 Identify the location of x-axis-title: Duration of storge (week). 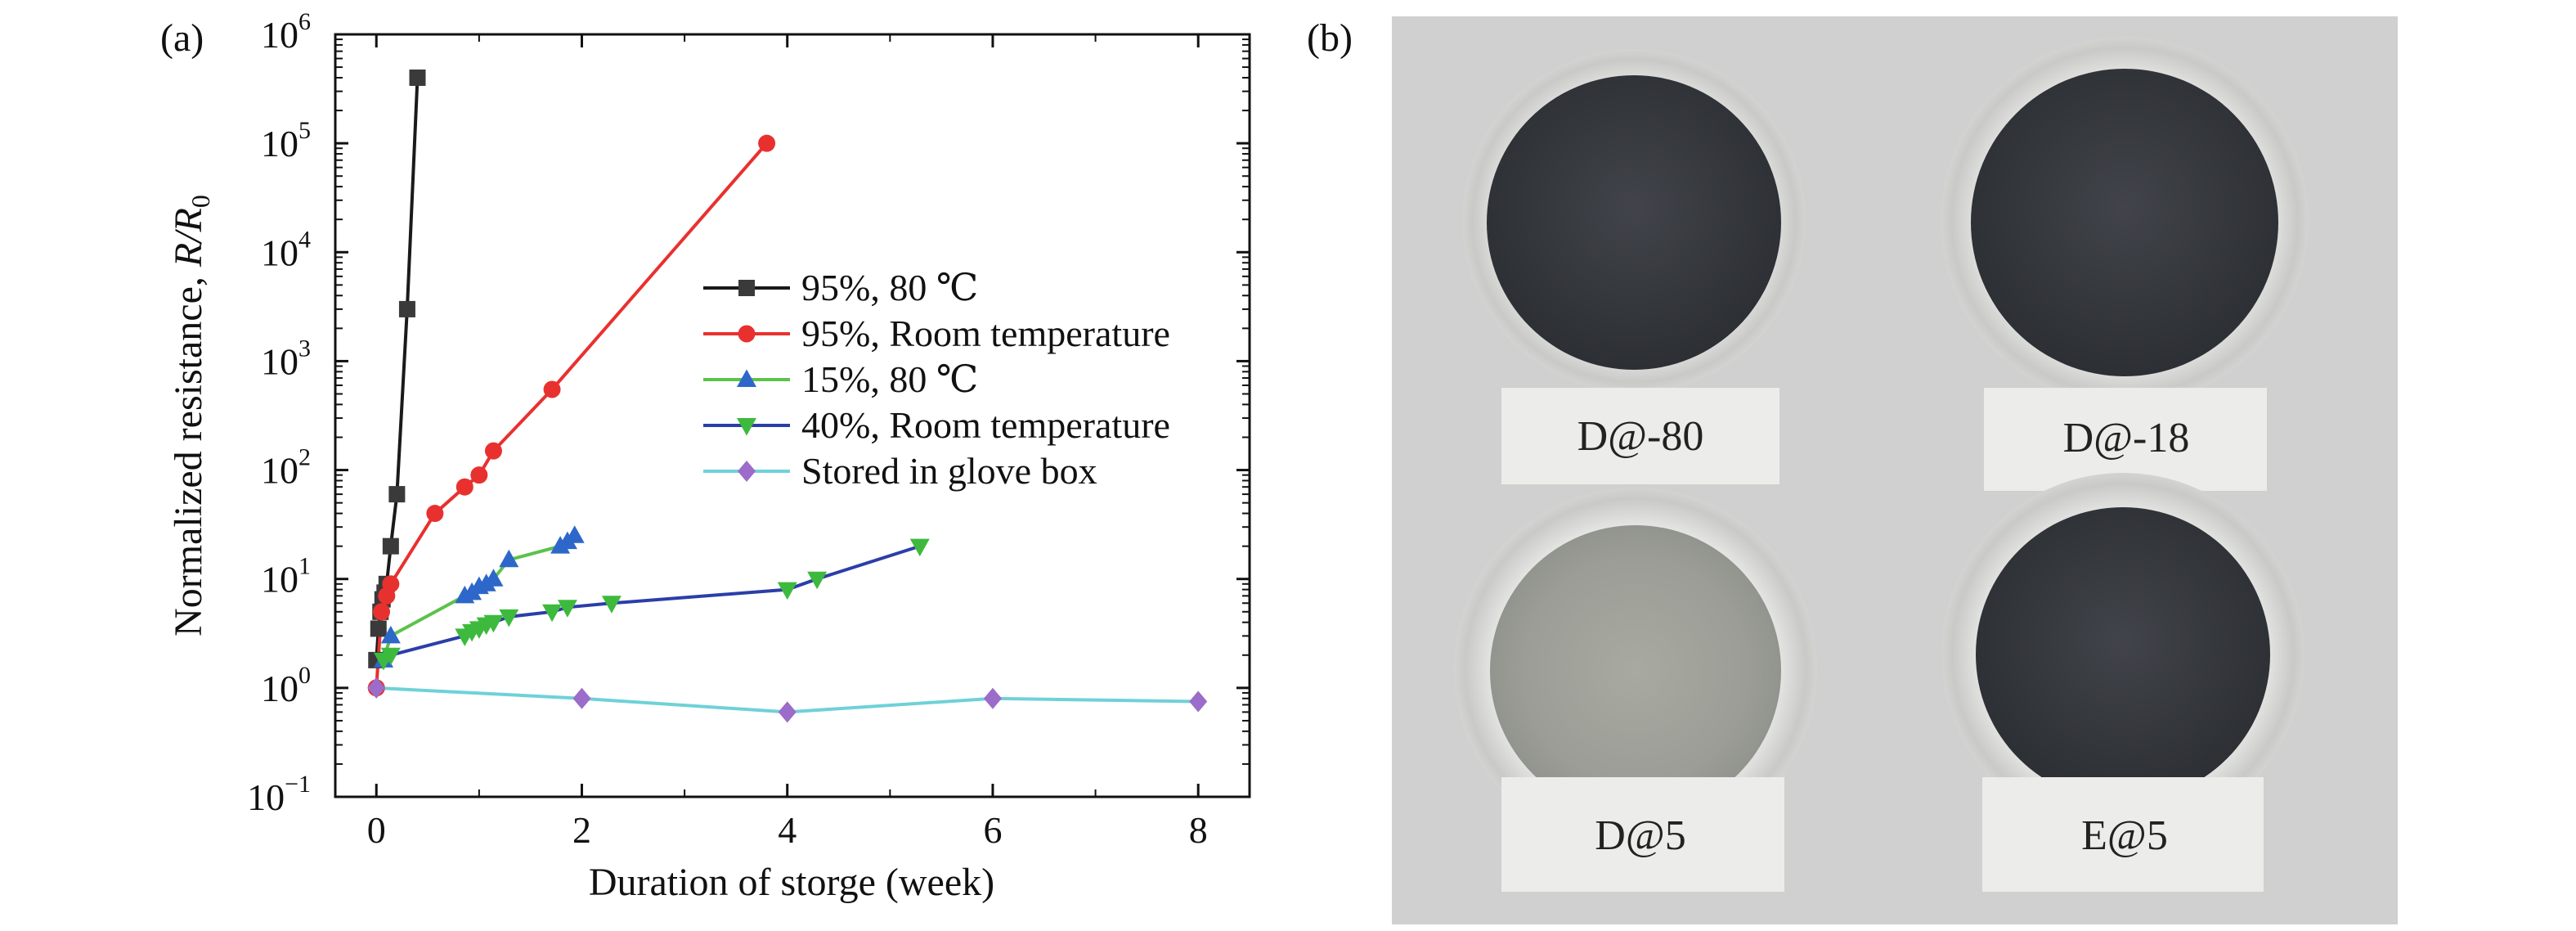
(792, 883).